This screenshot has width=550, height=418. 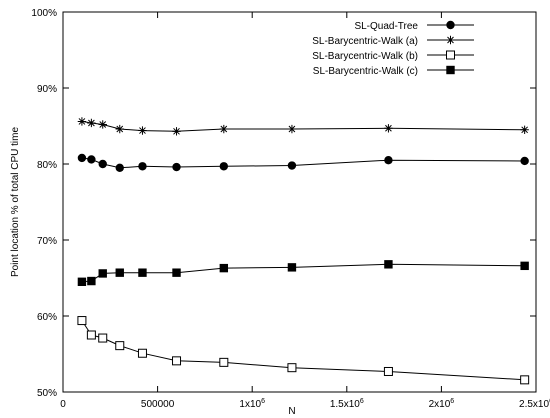 I want to click on legend-entry: SL-Barycentric-Walk (b), so click(x=393, y=56).